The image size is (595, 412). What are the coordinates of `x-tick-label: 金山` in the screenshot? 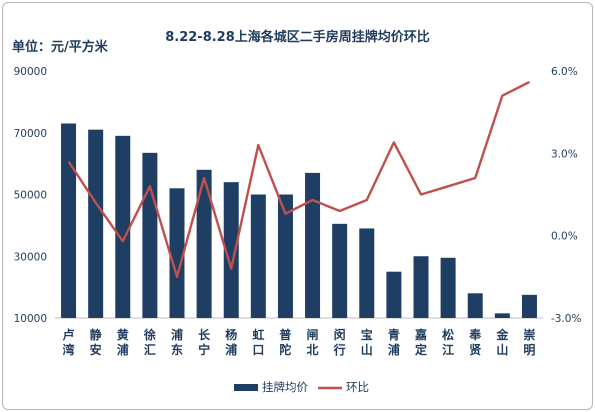 It's located at (502, 342).